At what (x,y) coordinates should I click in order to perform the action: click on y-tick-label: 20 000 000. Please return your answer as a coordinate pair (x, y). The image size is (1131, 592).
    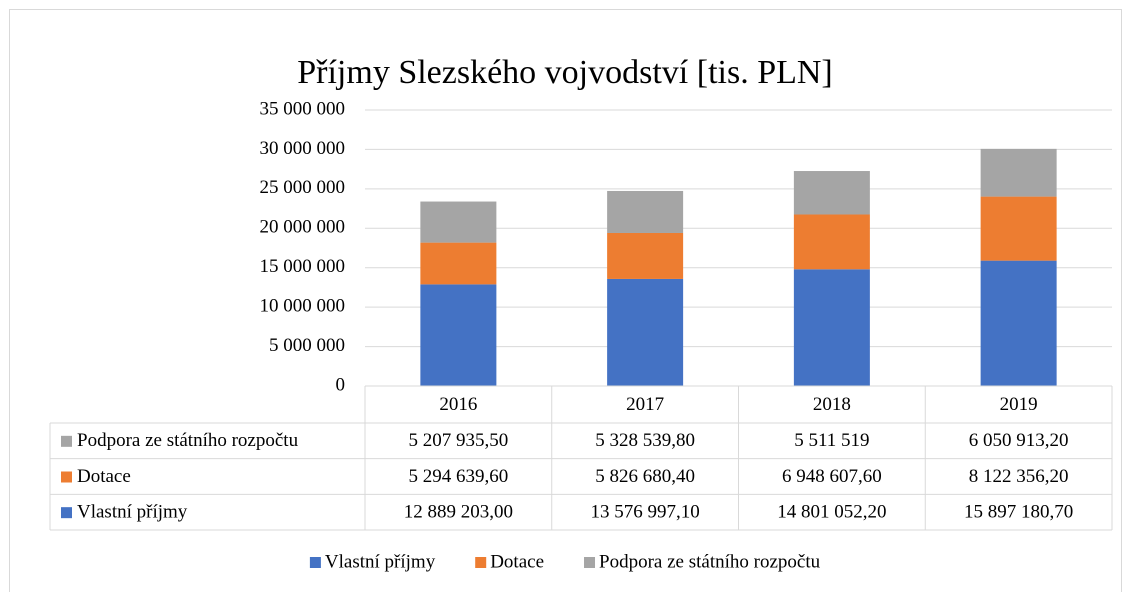
    Looking at the image, I should click on (303, 227).